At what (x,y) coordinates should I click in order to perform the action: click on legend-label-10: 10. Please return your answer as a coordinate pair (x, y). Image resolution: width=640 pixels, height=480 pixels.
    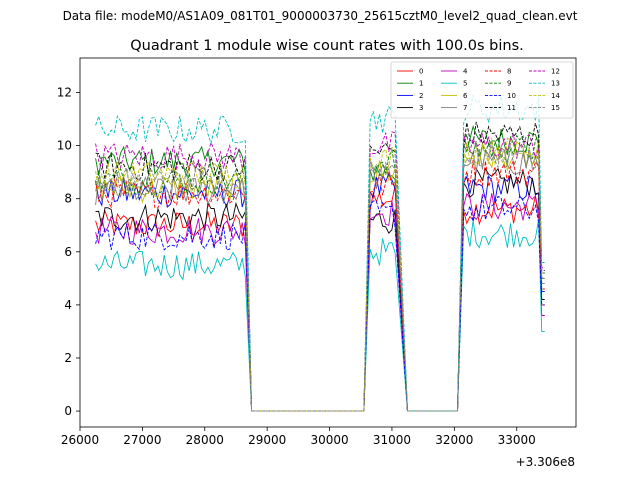
    Looking at the image, I should click on (511, 96).